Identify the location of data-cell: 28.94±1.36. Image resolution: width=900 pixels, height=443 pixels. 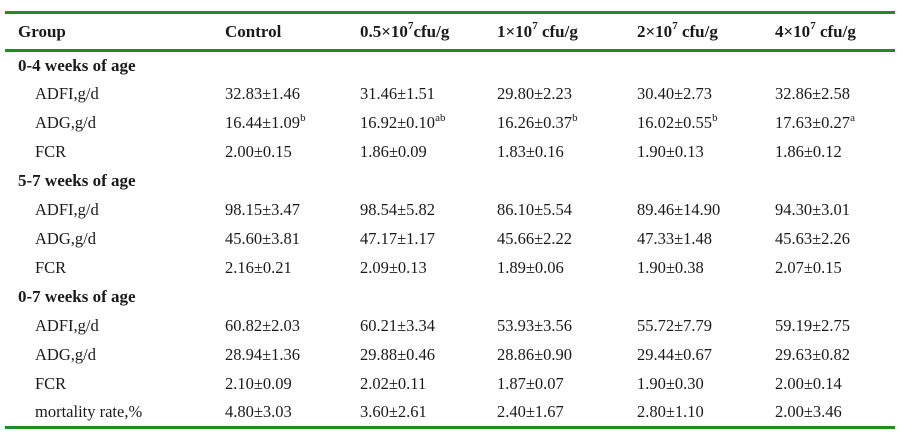
(263, 354).